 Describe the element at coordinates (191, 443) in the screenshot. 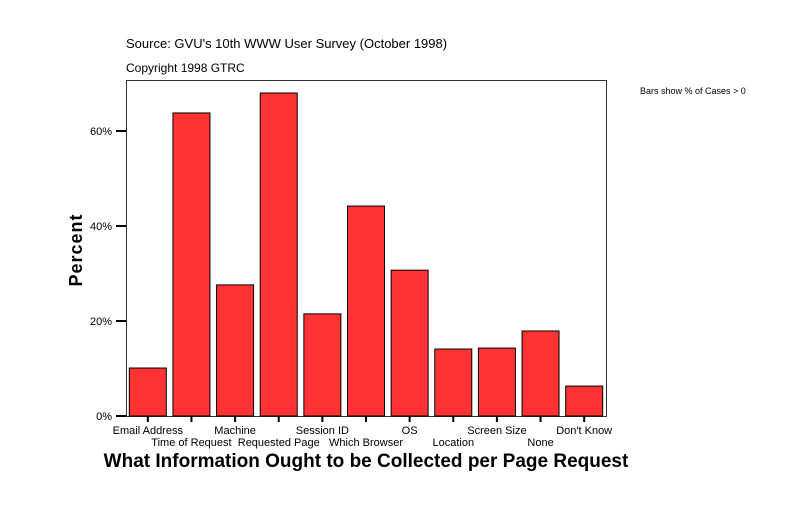

I see `x-tick-label: Time of Request` at that location.